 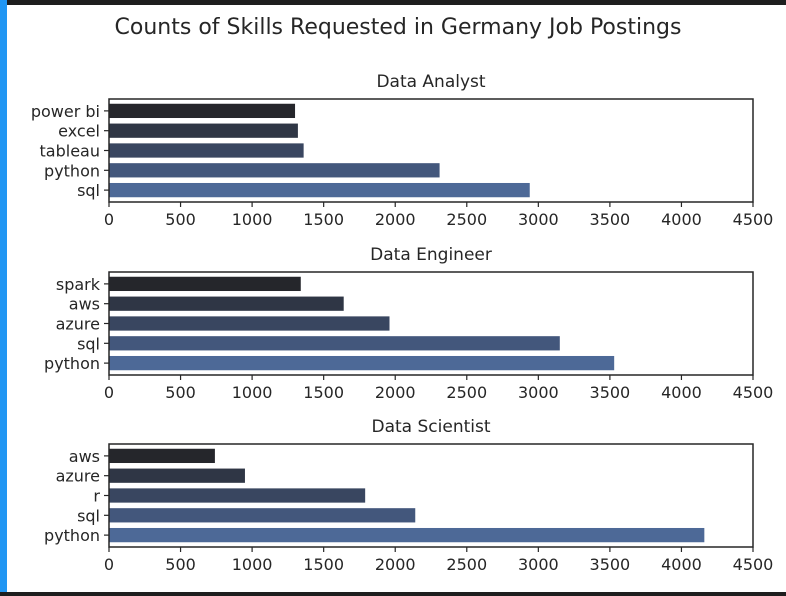 What do you see at coordinates (202, 111) in the screenshot?
I see `bar-power-bi` at bounding box center [202, 111].